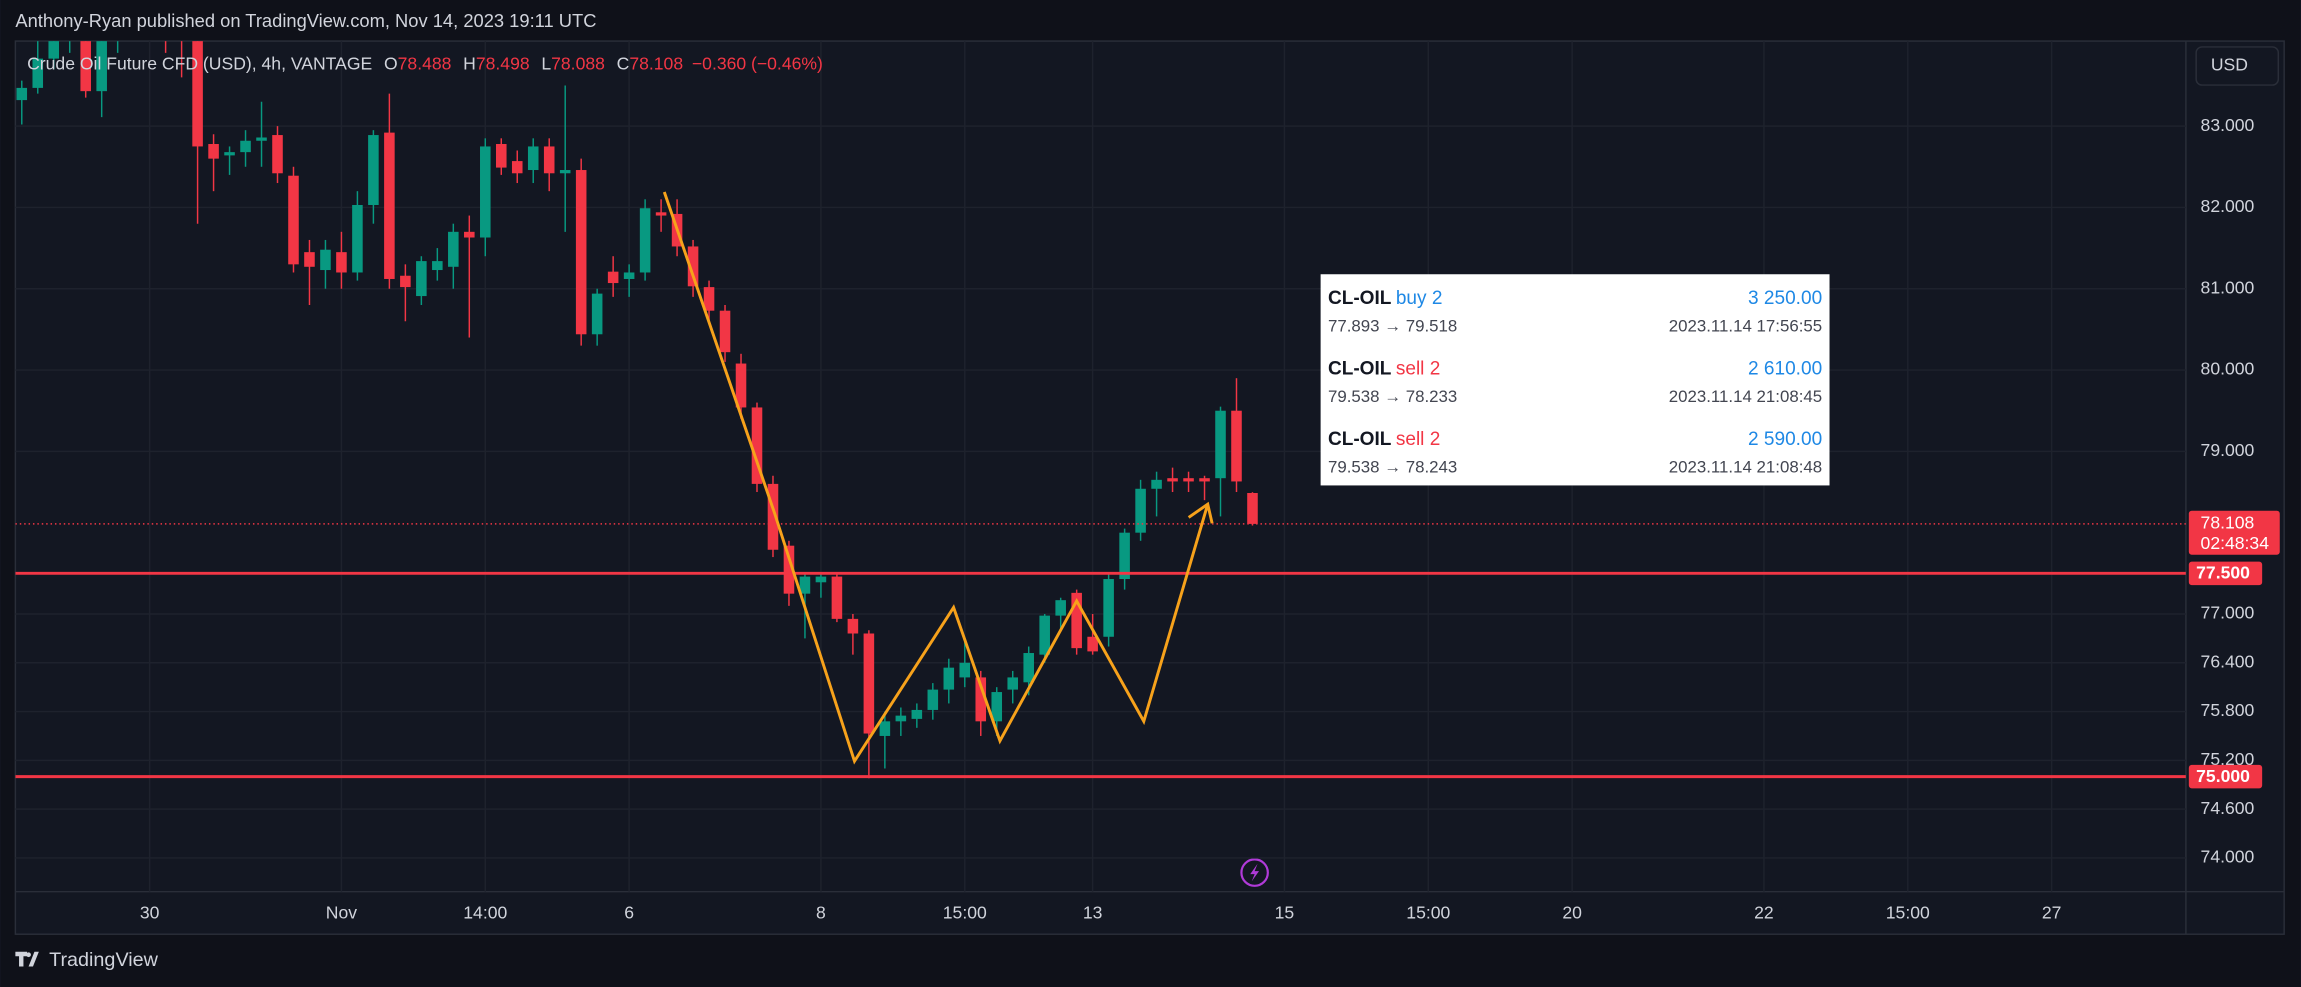  I want to click on lightning-icon, so click(1254, 872).